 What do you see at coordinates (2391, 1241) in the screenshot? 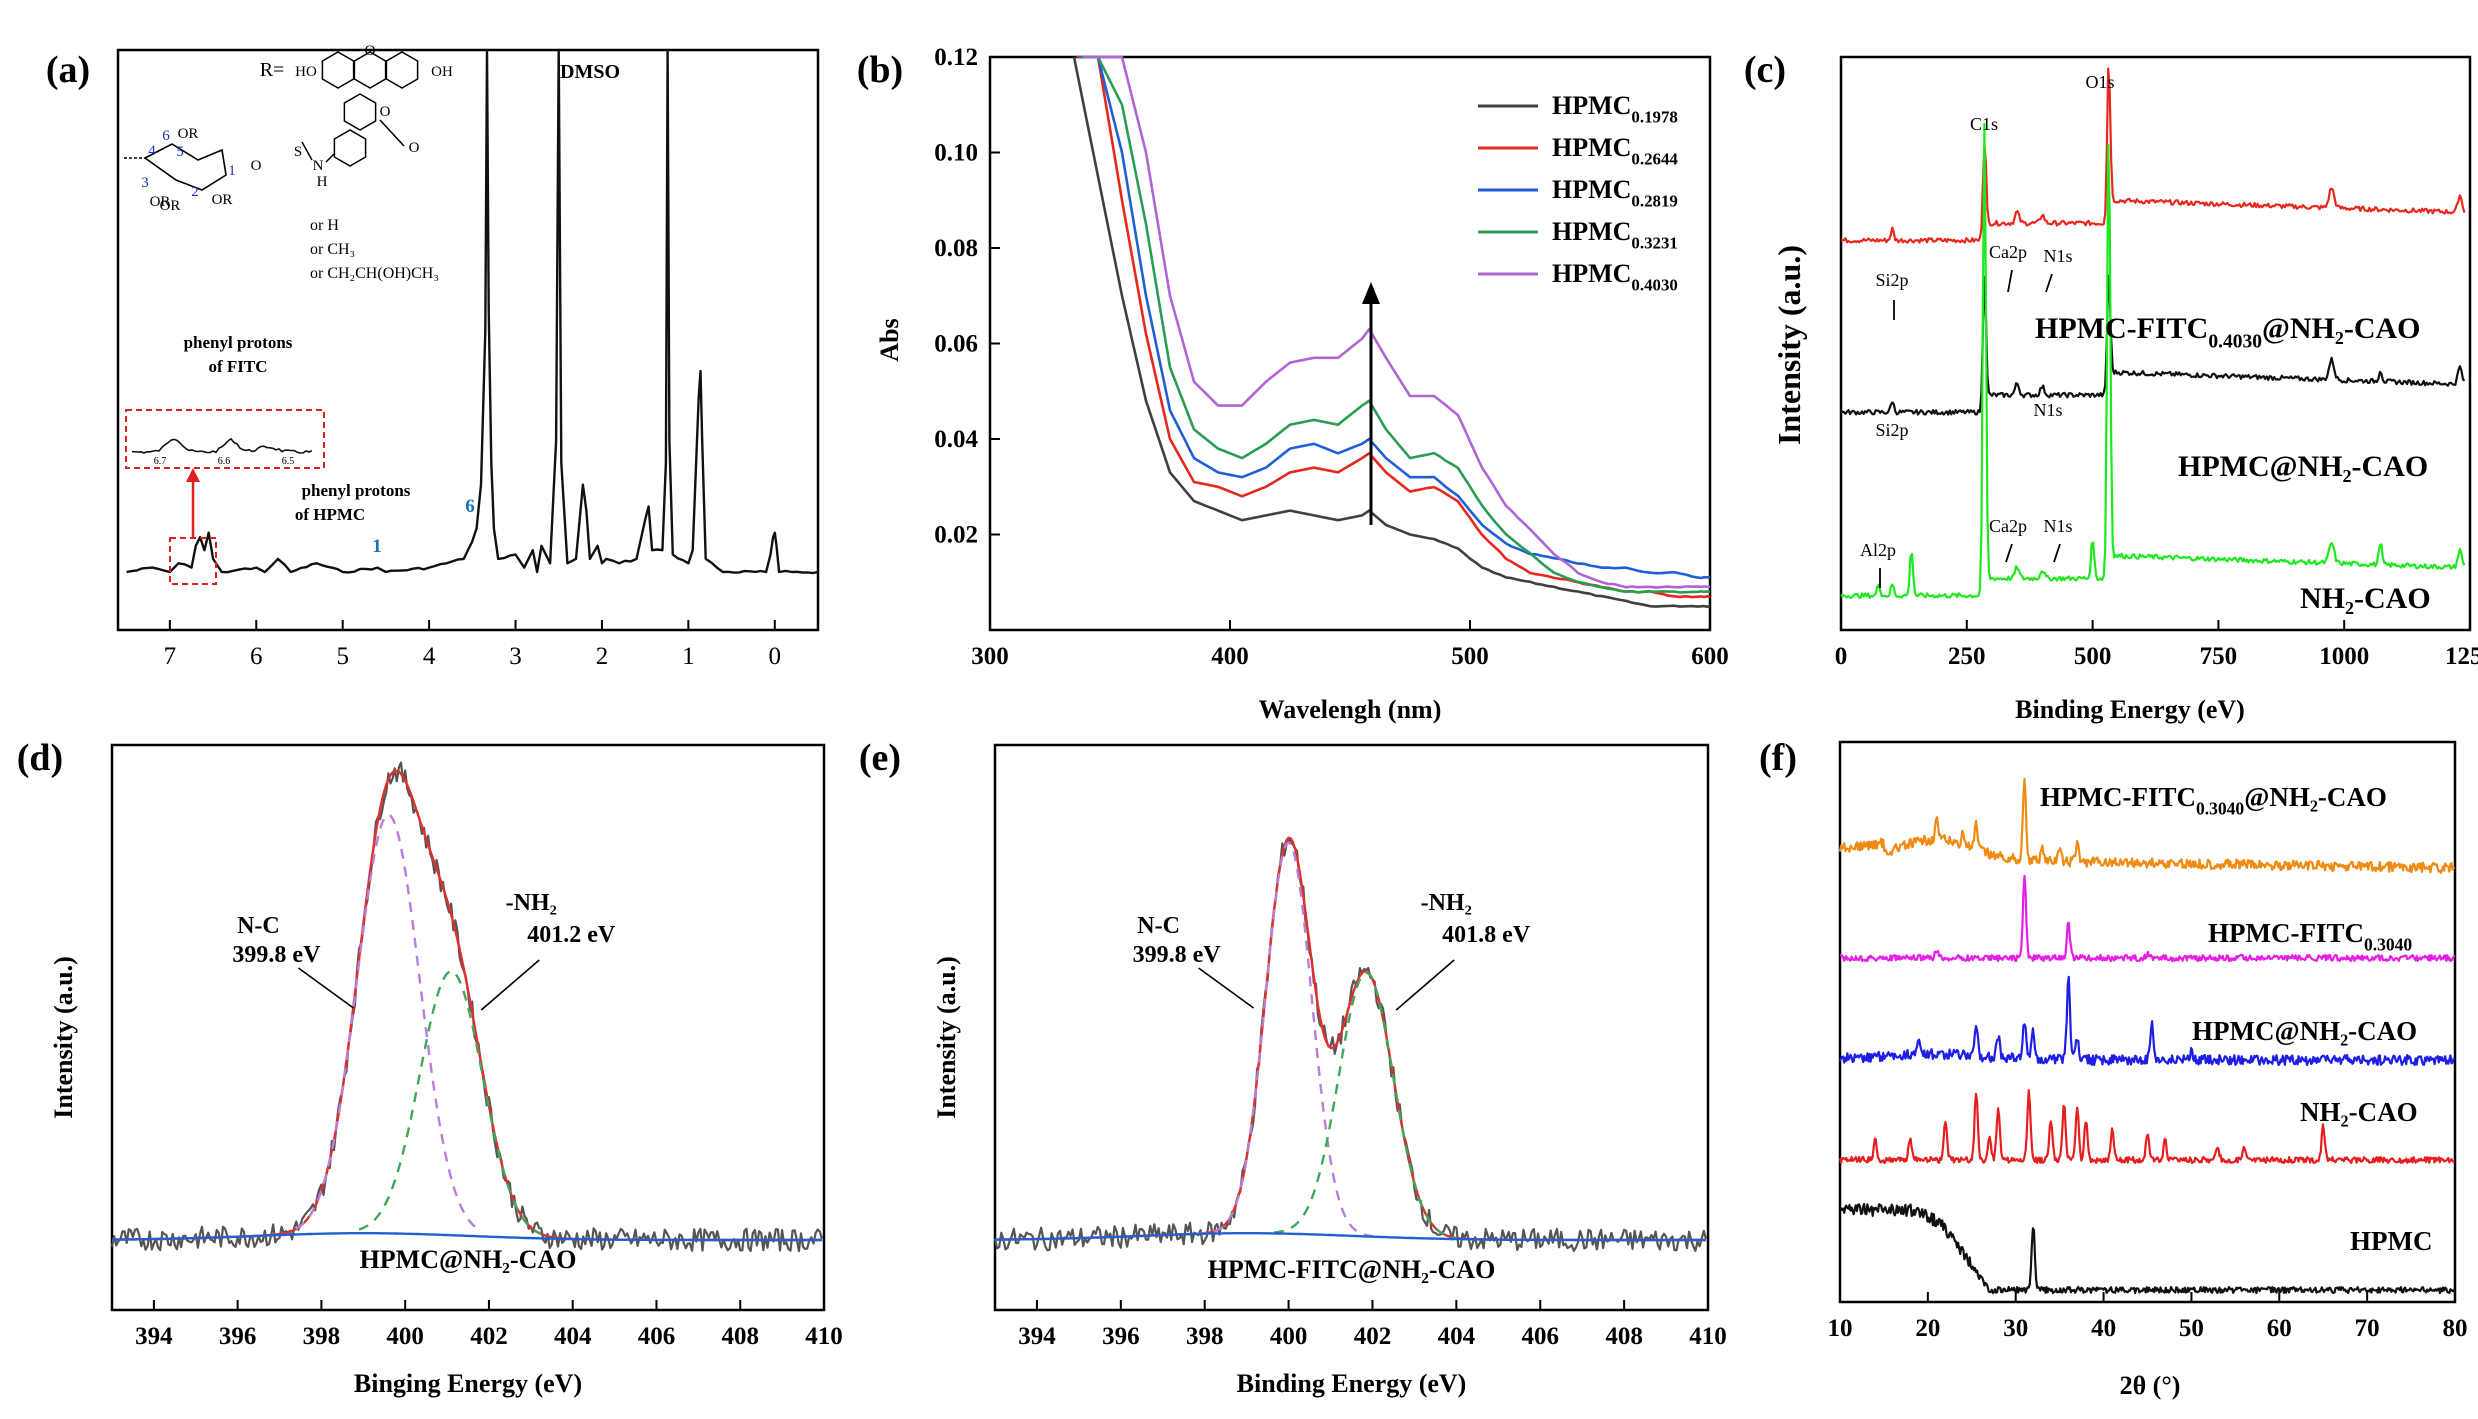
I see `panel-f-series-label-4: HPMC` at bounding box center [2391, 1241].